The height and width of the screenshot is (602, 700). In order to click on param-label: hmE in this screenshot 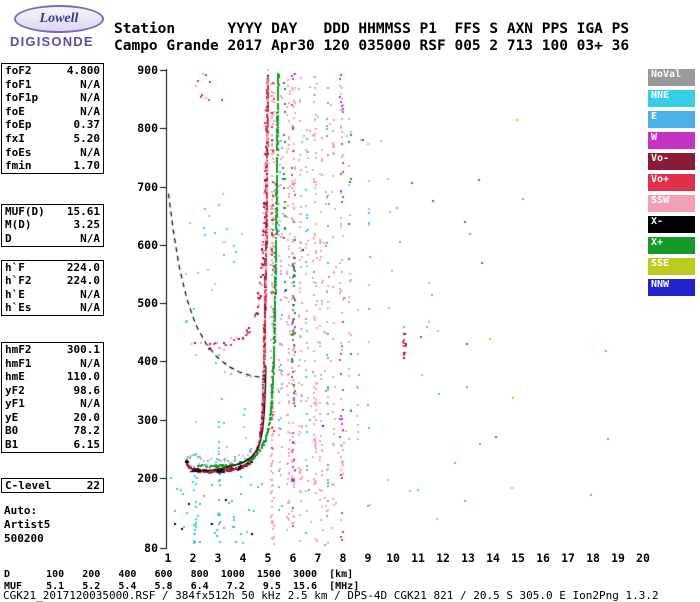, I will do `click(15, 377)`.